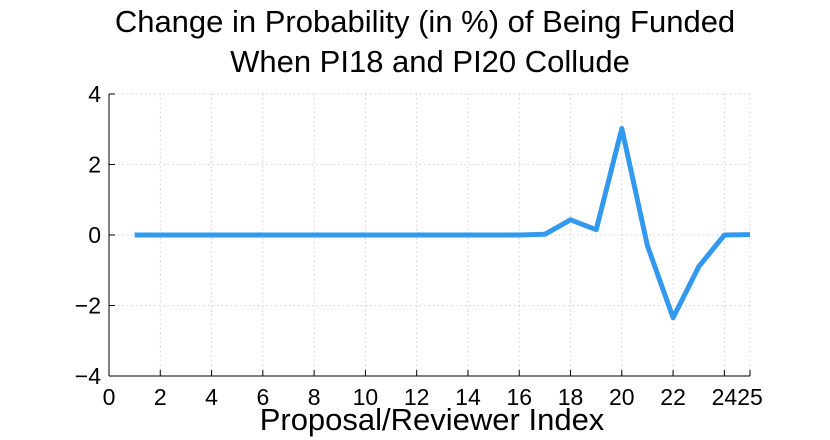  Describe the element at coordinates (88, 306) in the screenshot. I see `y-tick-label: −2` at that location.